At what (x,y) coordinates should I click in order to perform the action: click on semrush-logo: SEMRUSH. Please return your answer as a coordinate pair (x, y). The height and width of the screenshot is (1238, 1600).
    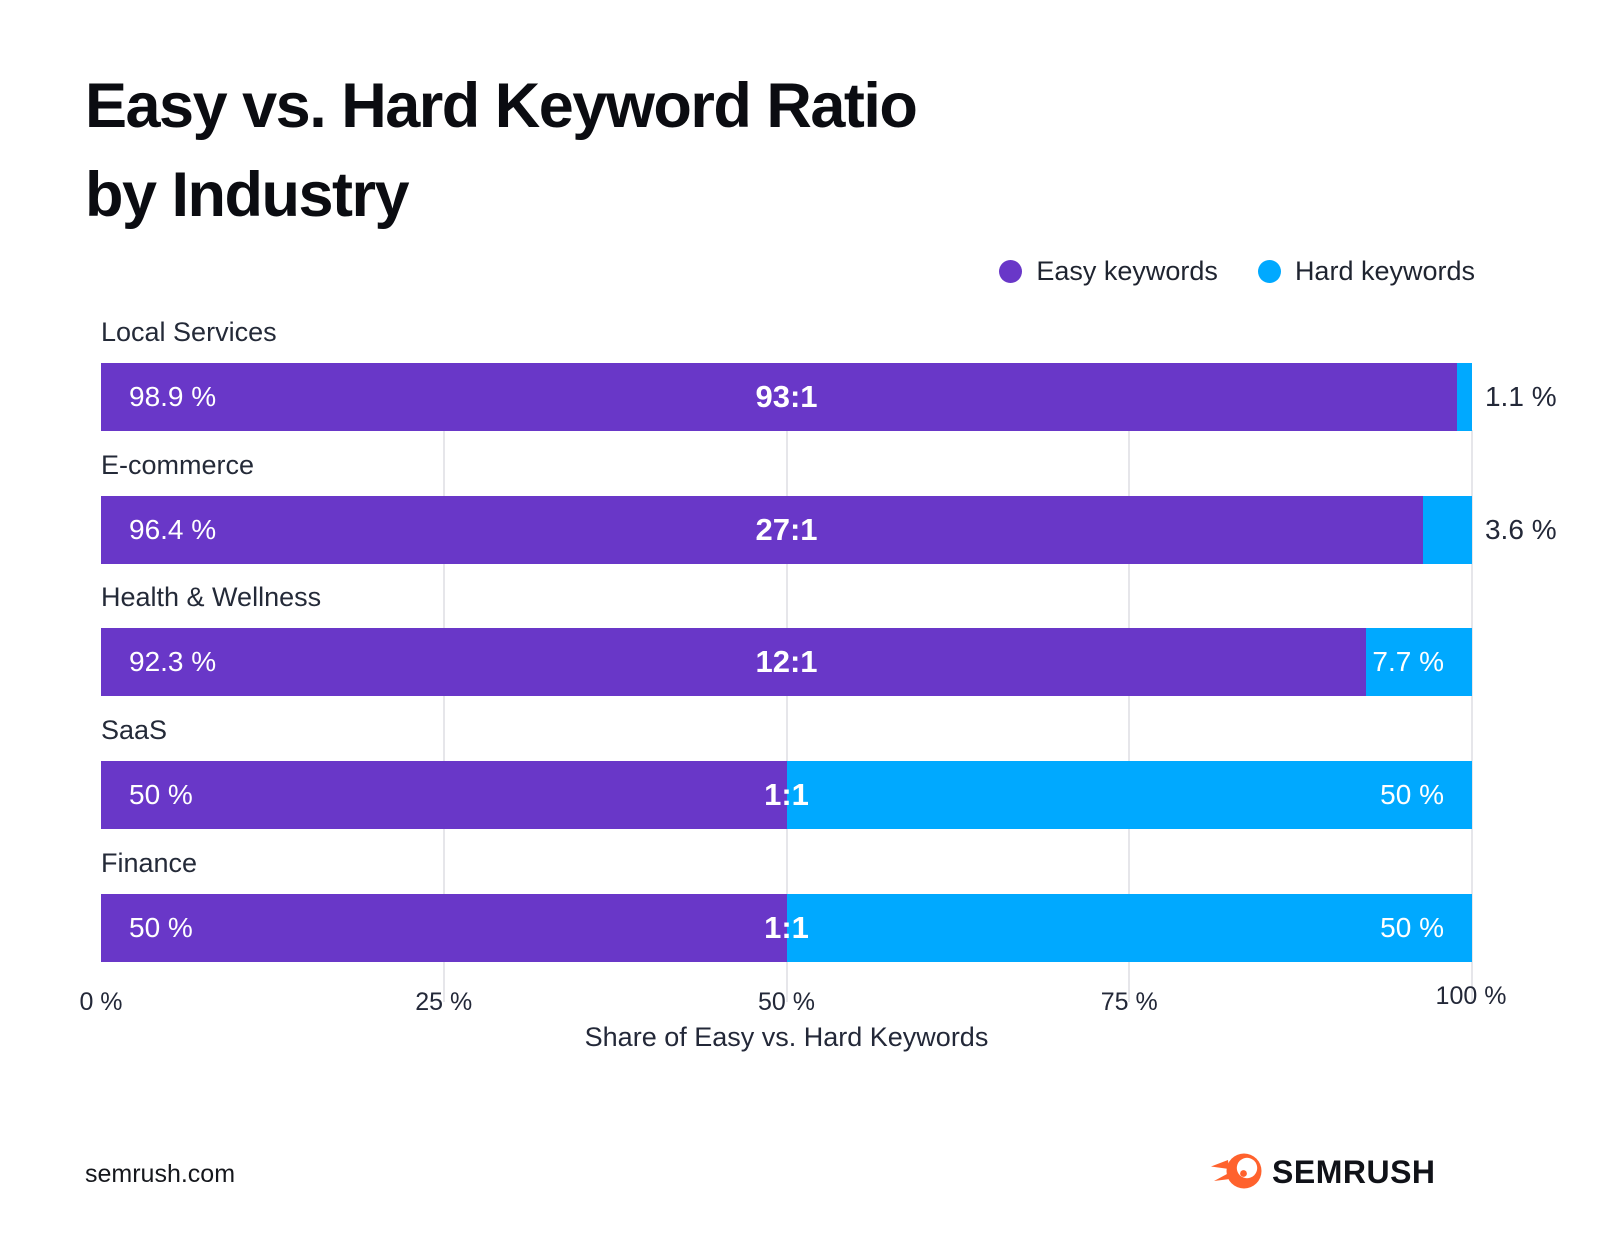
    Looking at the image, I should click on (1323, 1172).